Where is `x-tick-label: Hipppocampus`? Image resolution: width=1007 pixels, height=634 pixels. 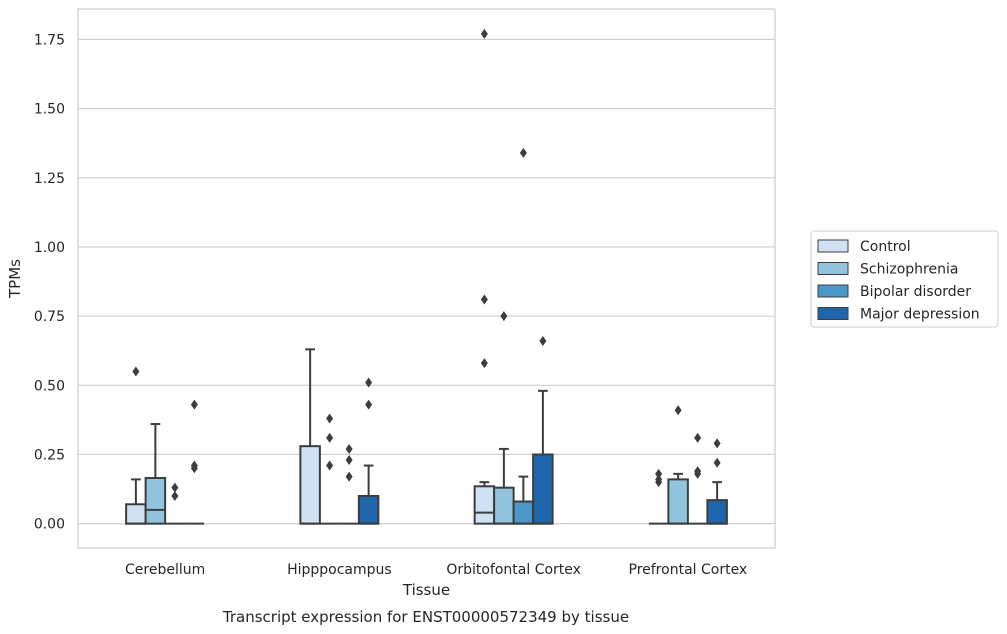 x-tick-label: Hipppocampus is located at coordinates (339, 570).